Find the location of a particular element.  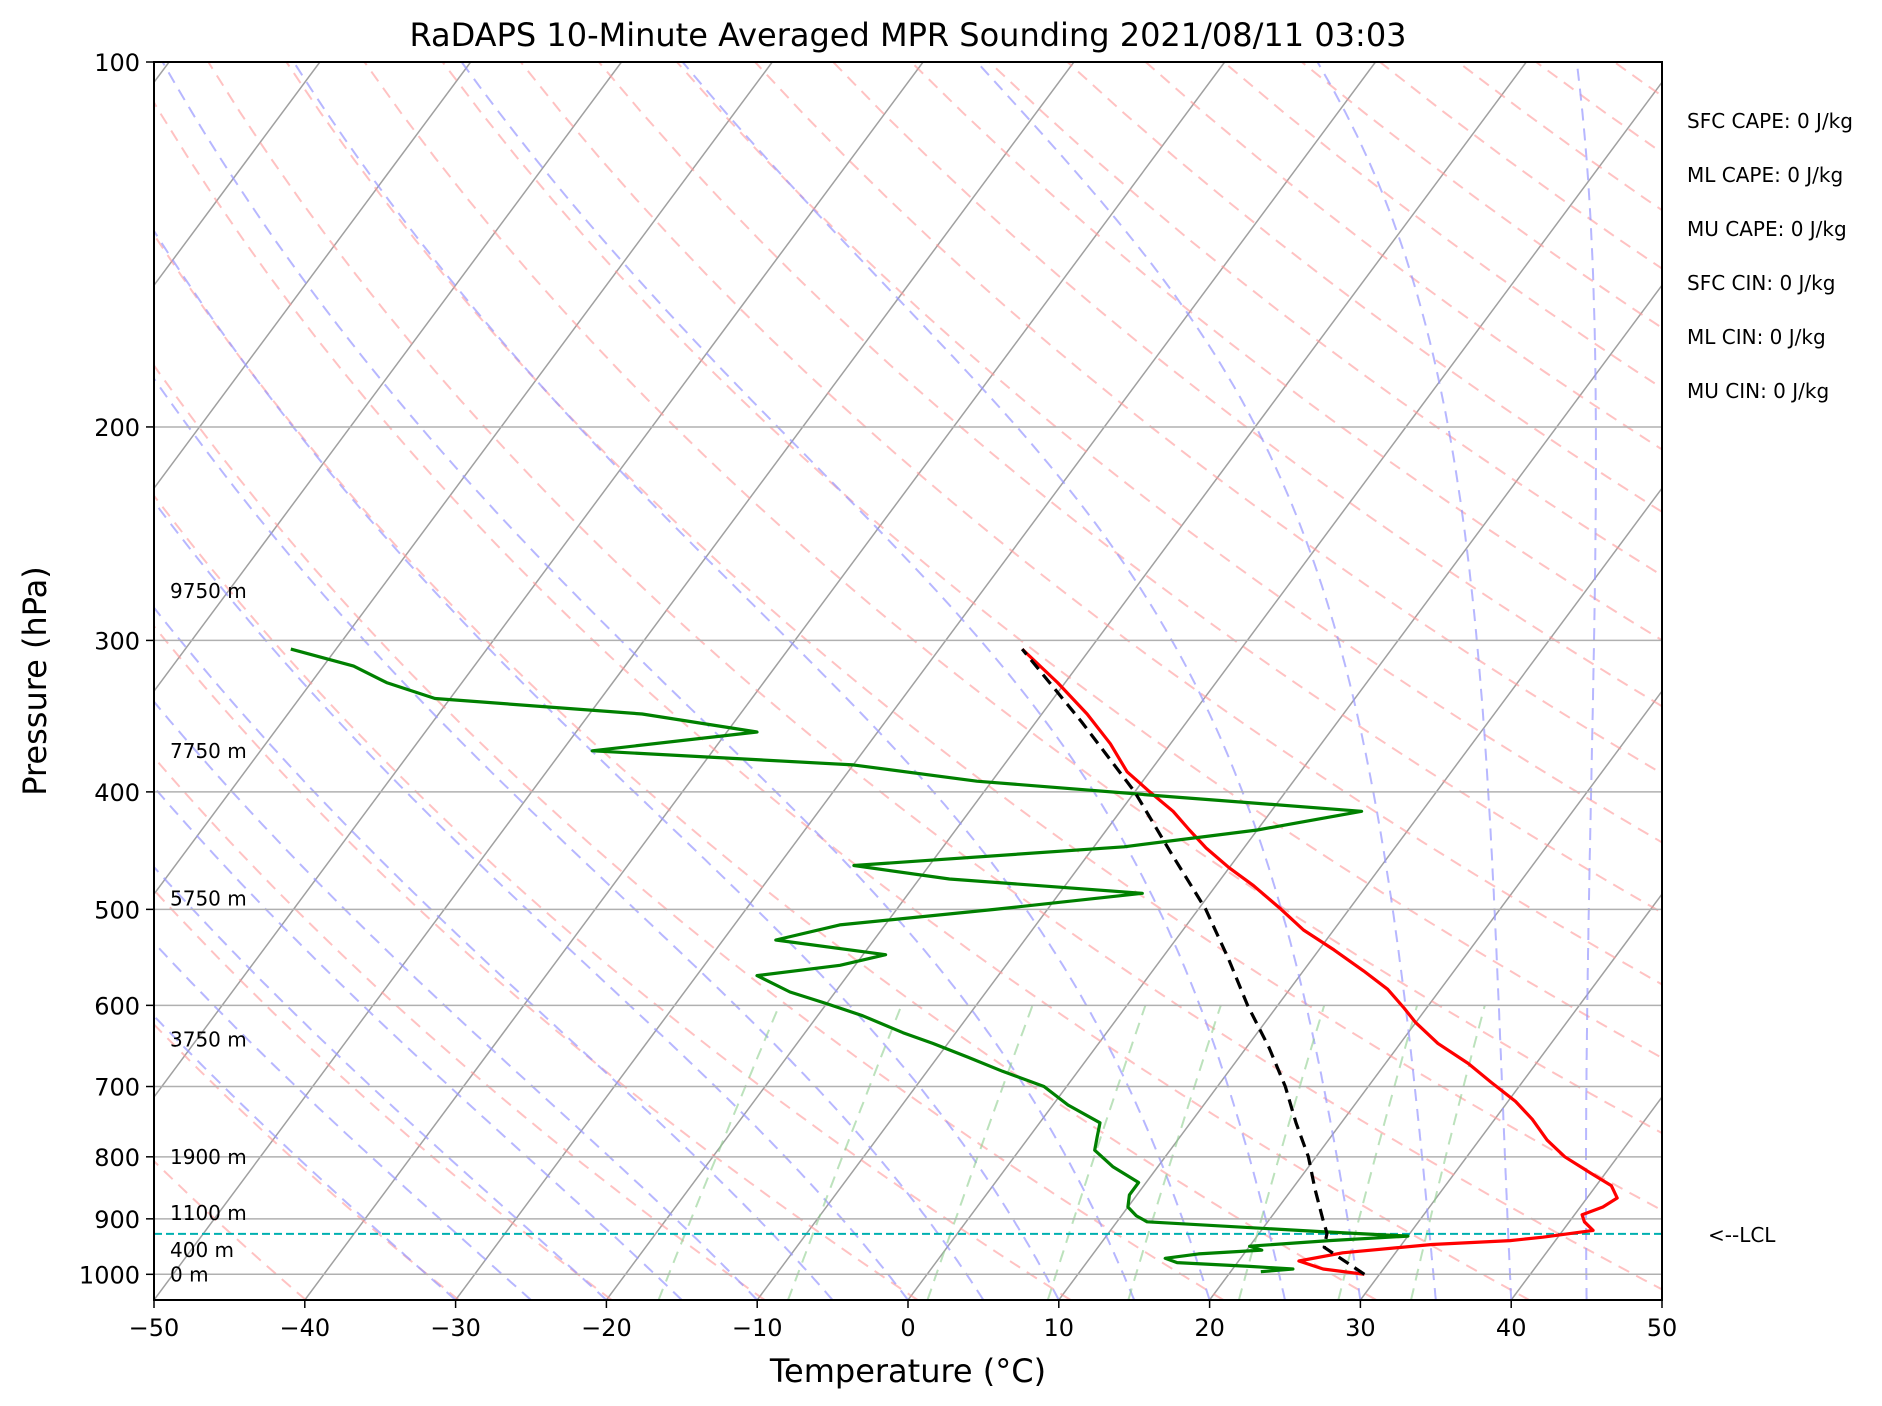

y-tick-label: 800 is located at coordinates (117, 1158).